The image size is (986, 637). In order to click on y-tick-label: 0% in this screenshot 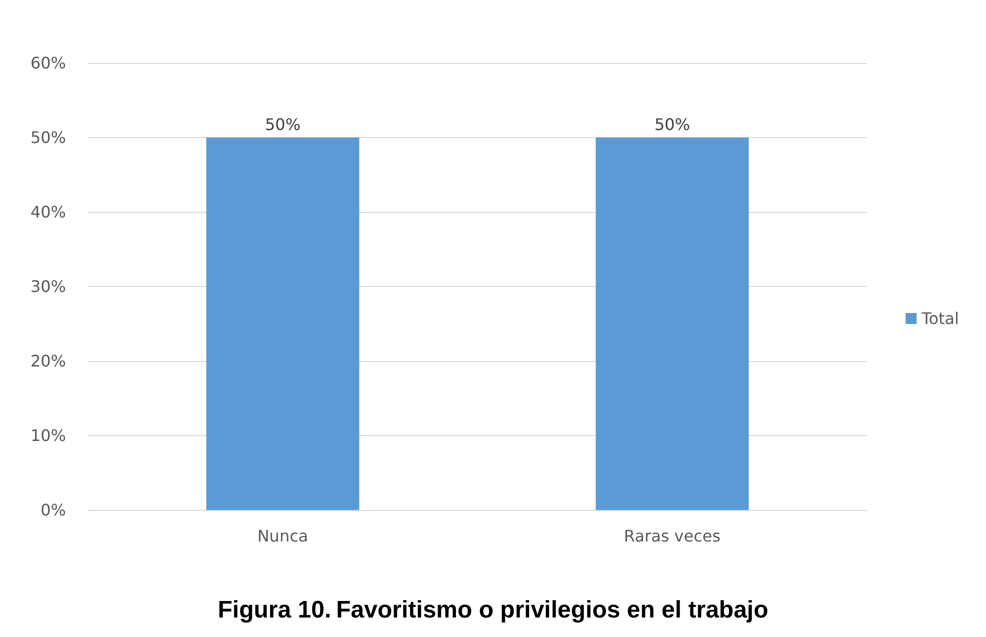, I will do `click(53, 510)`.